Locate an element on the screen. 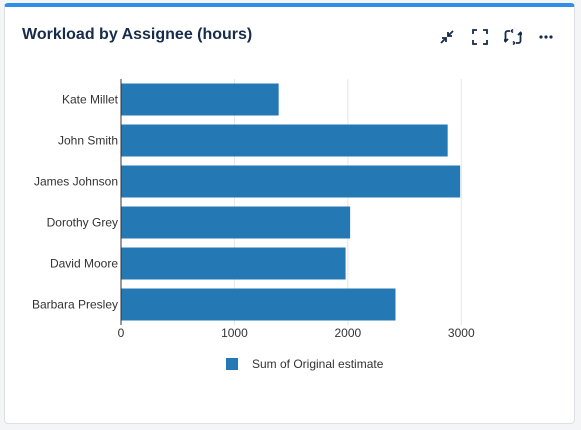  refresh-icon is located at coordinates (513, 37).